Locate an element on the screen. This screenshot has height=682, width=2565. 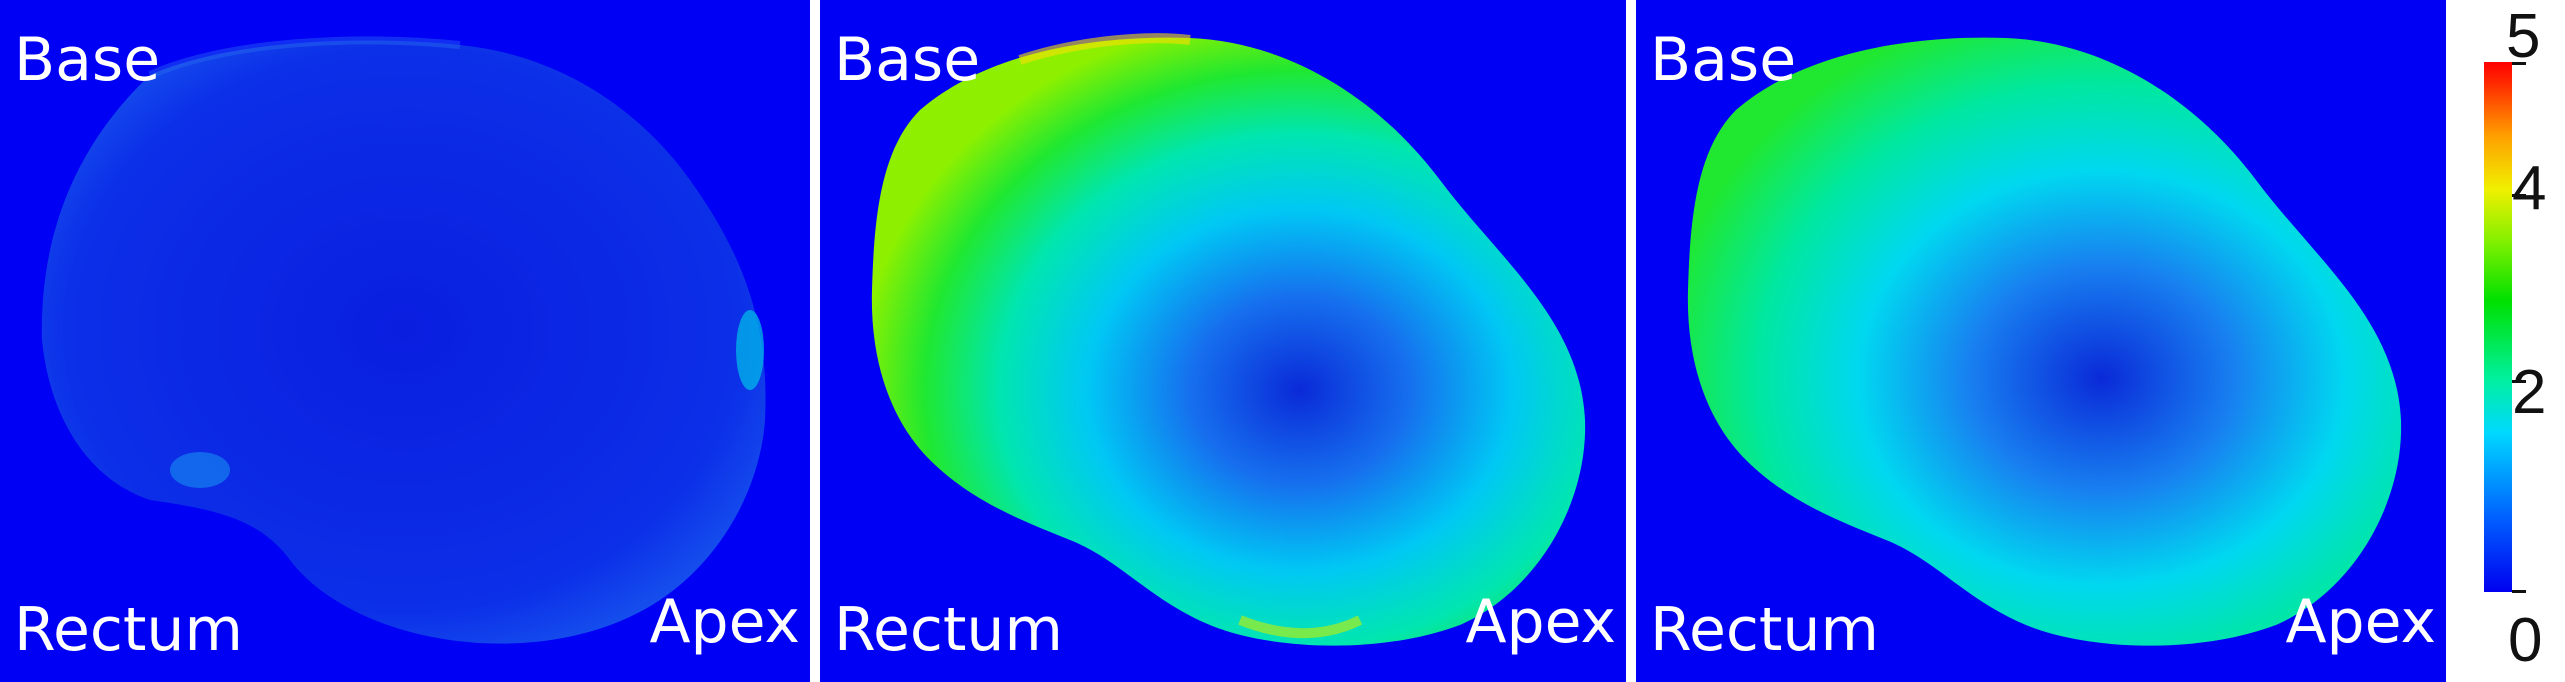
colorbar-tick-4-label: 4 is located at coordinates (2529, 188).